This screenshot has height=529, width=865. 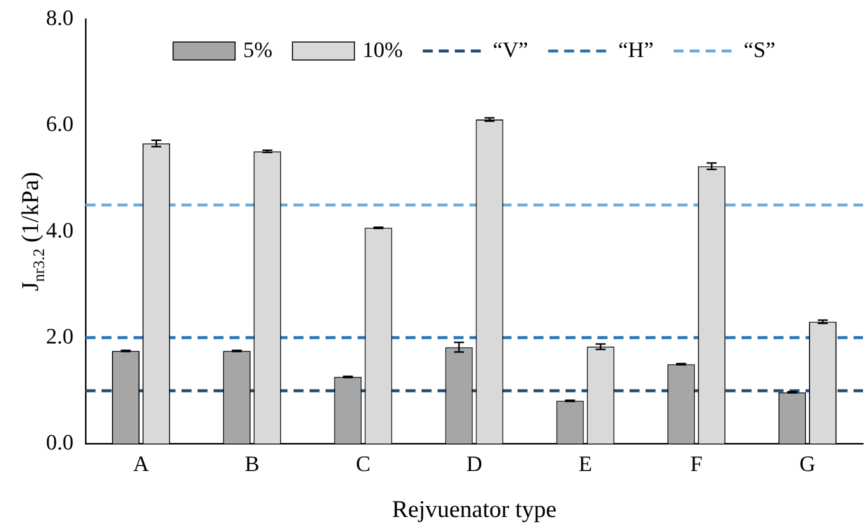 I want to click on y-tick-label: 4.0, so click(x=60, y=229).